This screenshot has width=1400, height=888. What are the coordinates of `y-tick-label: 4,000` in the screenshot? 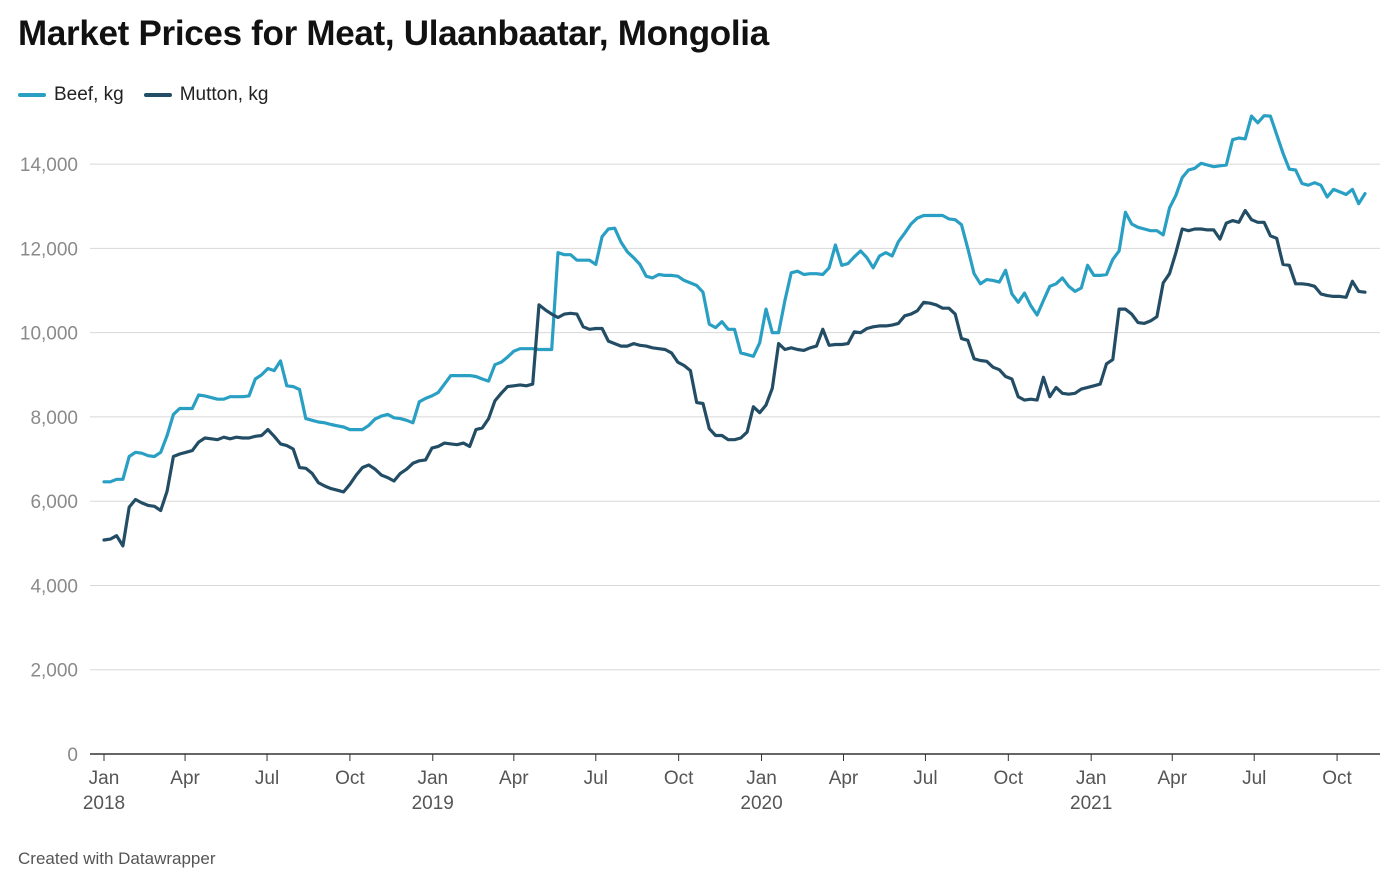 It's located at (54, 586).